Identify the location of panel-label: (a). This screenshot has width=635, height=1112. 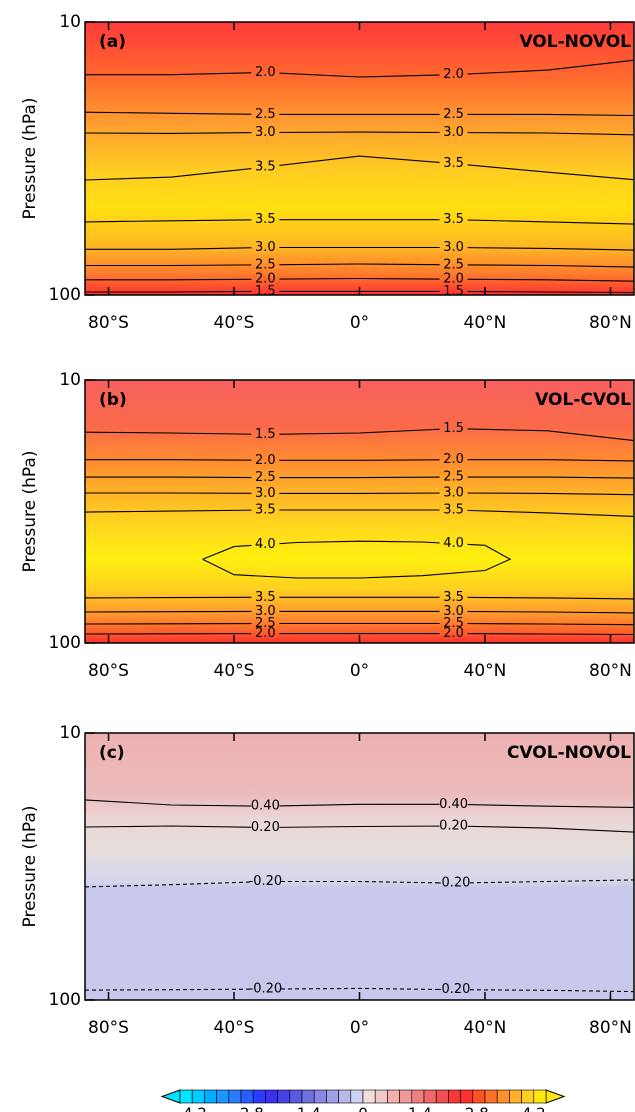
(112, 42).